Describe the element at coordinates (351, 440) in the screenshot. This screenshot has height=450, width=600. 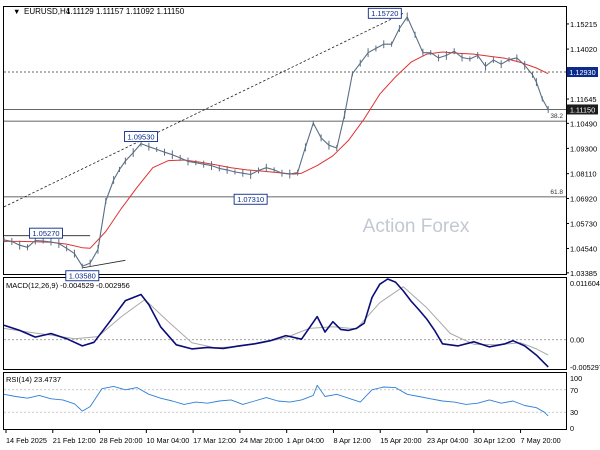
I see `x-tick-label: 8 Apr 12:00` at that location.